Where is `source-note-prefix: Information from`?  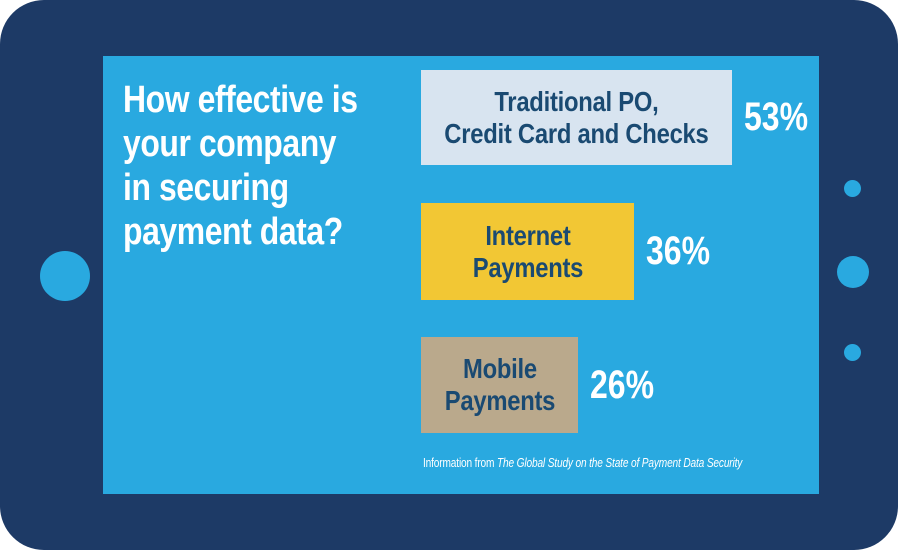
source-note-prefix: Information from is located at coordinates (460, 462).